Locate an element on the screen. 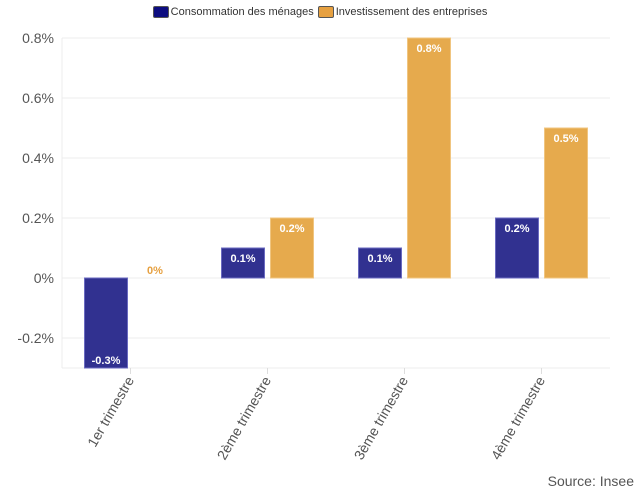 This screenshot has width=640, height=497. x-tick-label: 1er trimestre is located at coordinates (110, 411).